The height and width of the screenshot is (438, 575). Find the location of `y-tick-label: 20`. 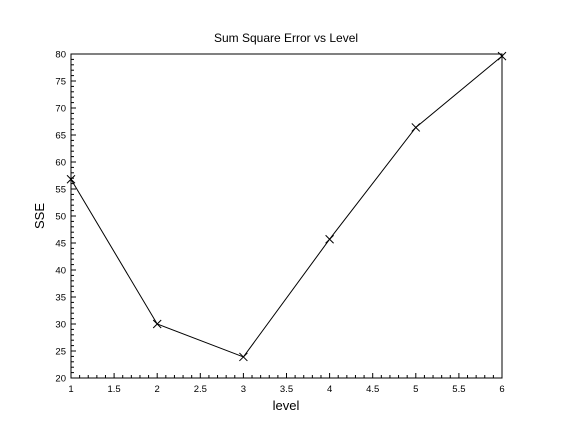

y-tick-label: 20 is located at coordinates (60, 379).